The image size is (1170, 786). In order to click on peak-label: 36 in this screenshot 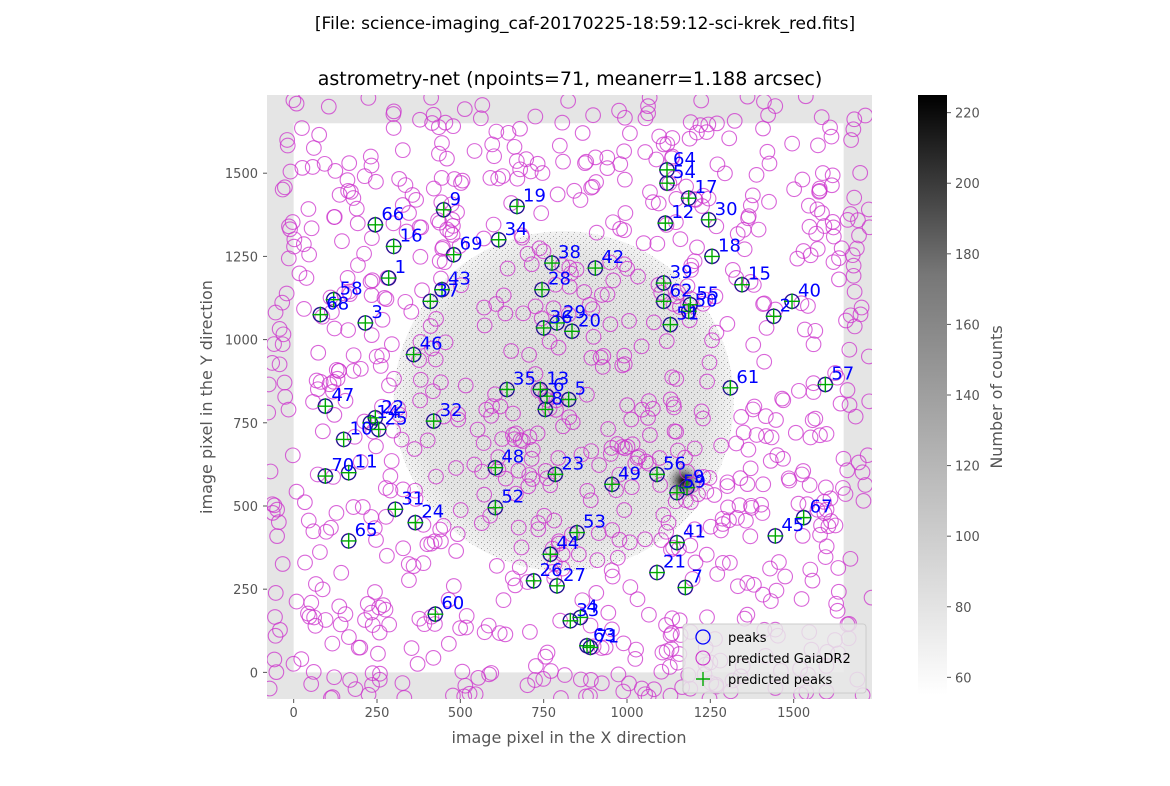, I will do `click(561, 317)`.